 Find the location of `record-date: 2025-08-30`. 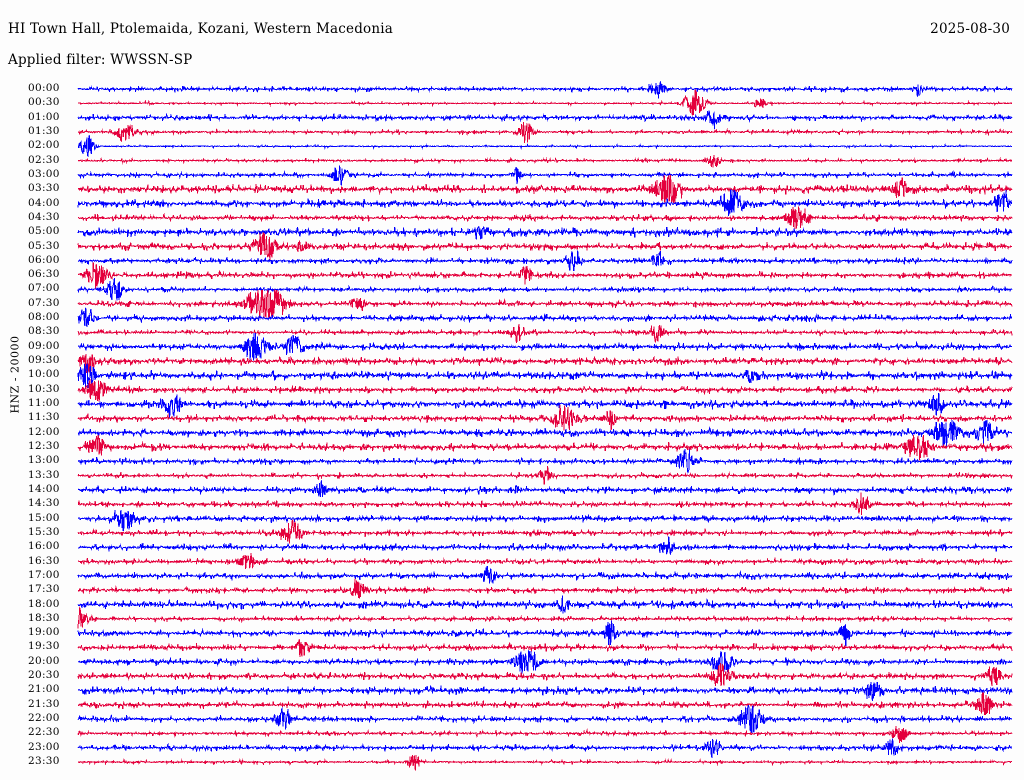

record-date: 2025-08-30 is located at coordinates (970, 29).